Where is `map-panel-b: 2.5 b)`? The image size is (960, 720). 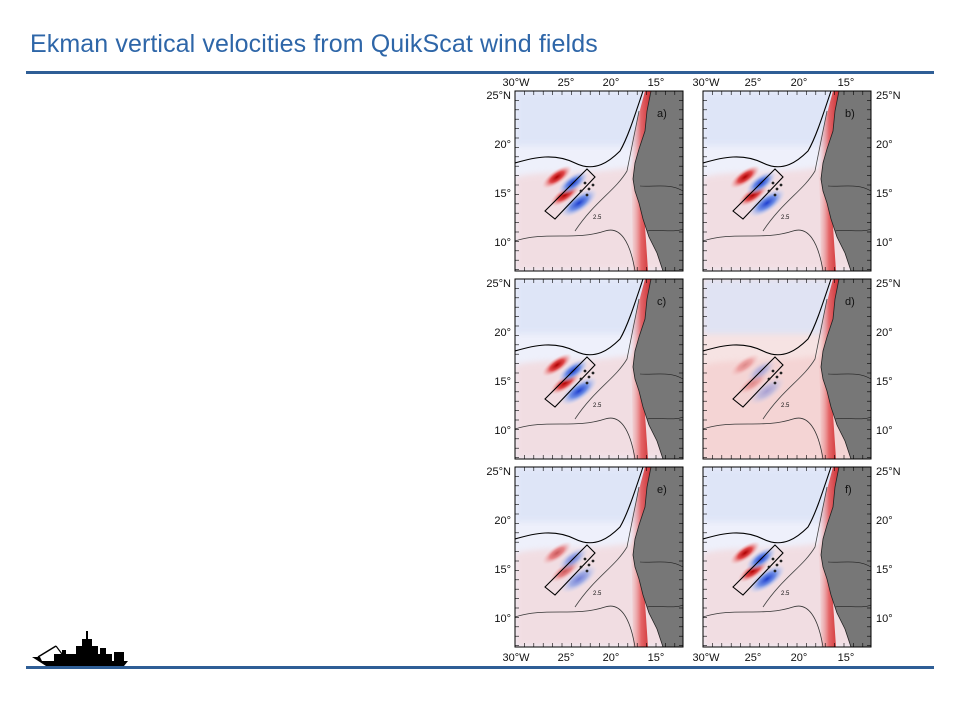
map-panel-b: 2.5 b) is located at coordinates (787, 181).